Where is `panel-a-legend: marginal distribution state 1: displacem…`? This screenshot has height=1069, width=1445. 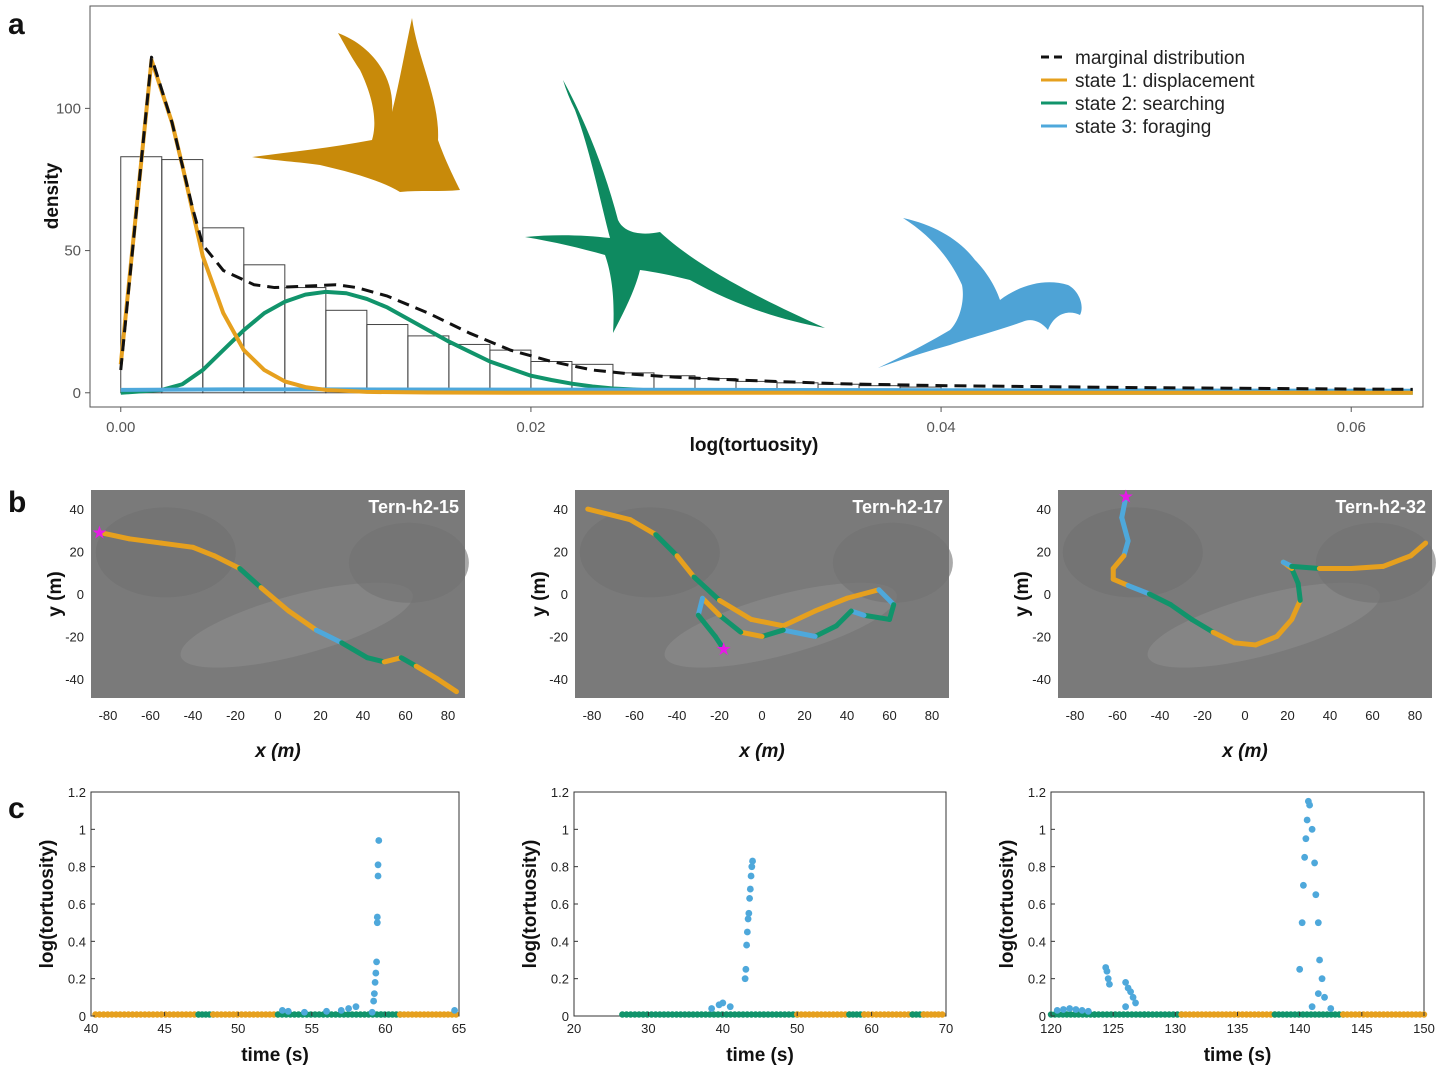
panel-a-legend: marginal distribution state 1: displacem… is located at coordinates (1148, 93).